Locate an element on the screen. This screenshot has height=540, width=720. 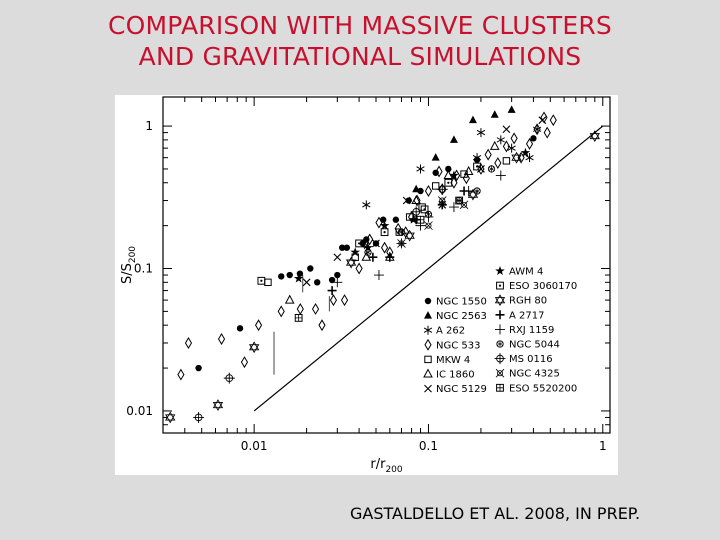
x-tick-label: 0.01 is located at coordinates (254, 446).